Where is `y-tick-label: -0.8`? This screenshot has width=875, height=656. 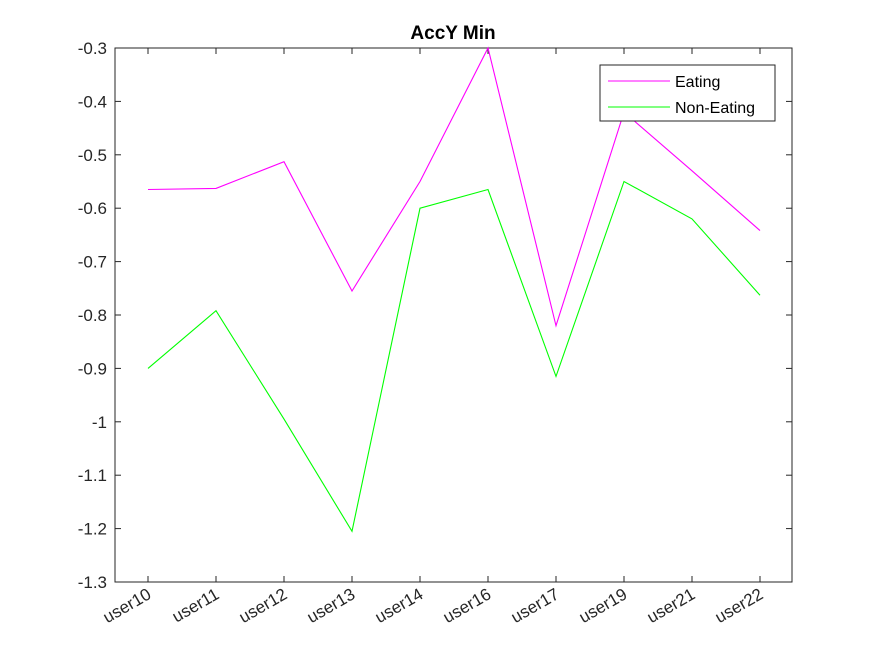 y-tick-label: -0.8 is located at coordinates (92, 315).